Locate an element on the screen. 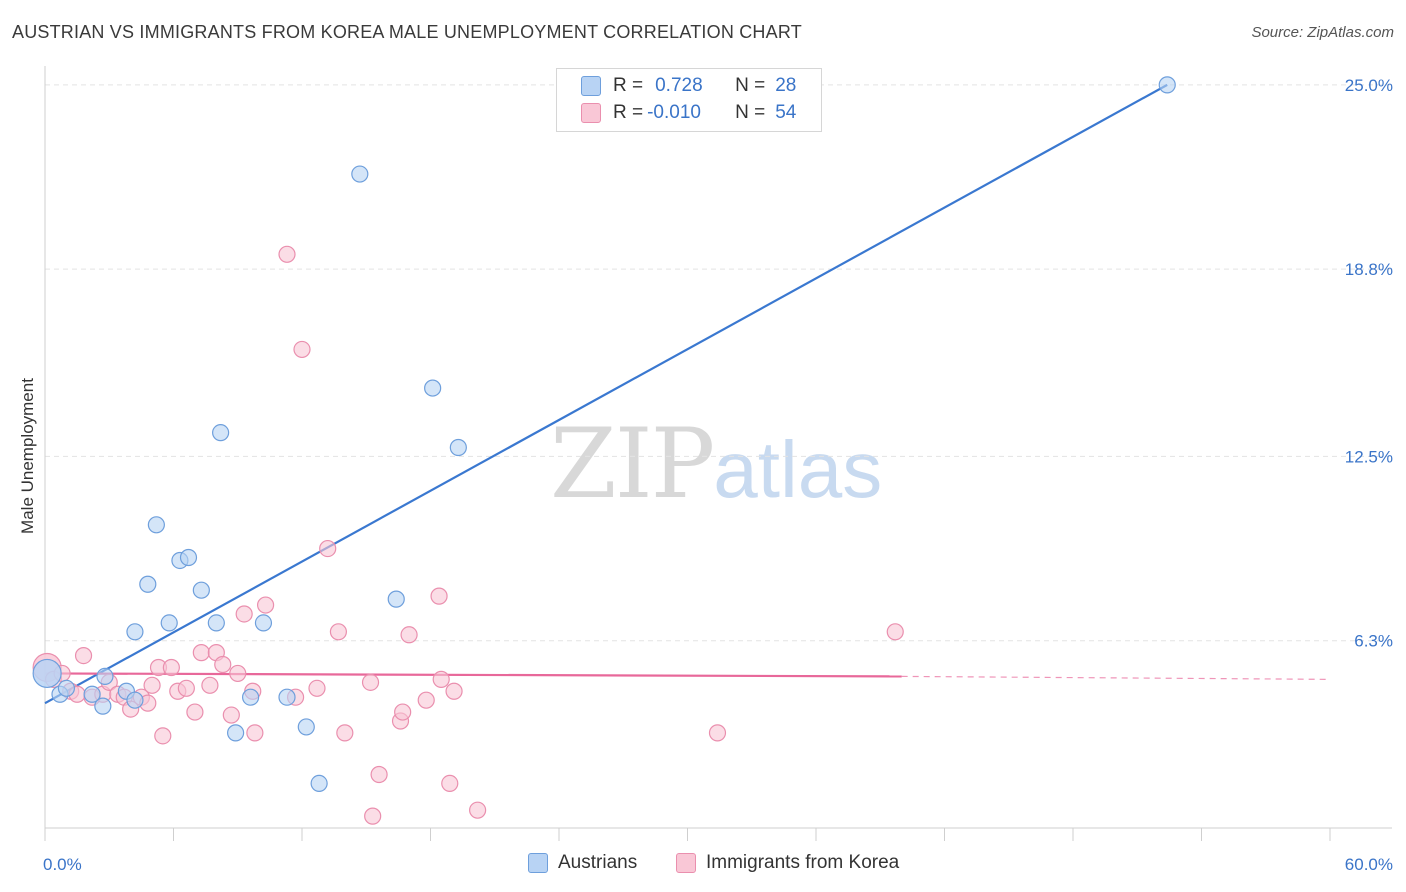  y-tick-label: 25.0% is located at coordinates (1369, 85).